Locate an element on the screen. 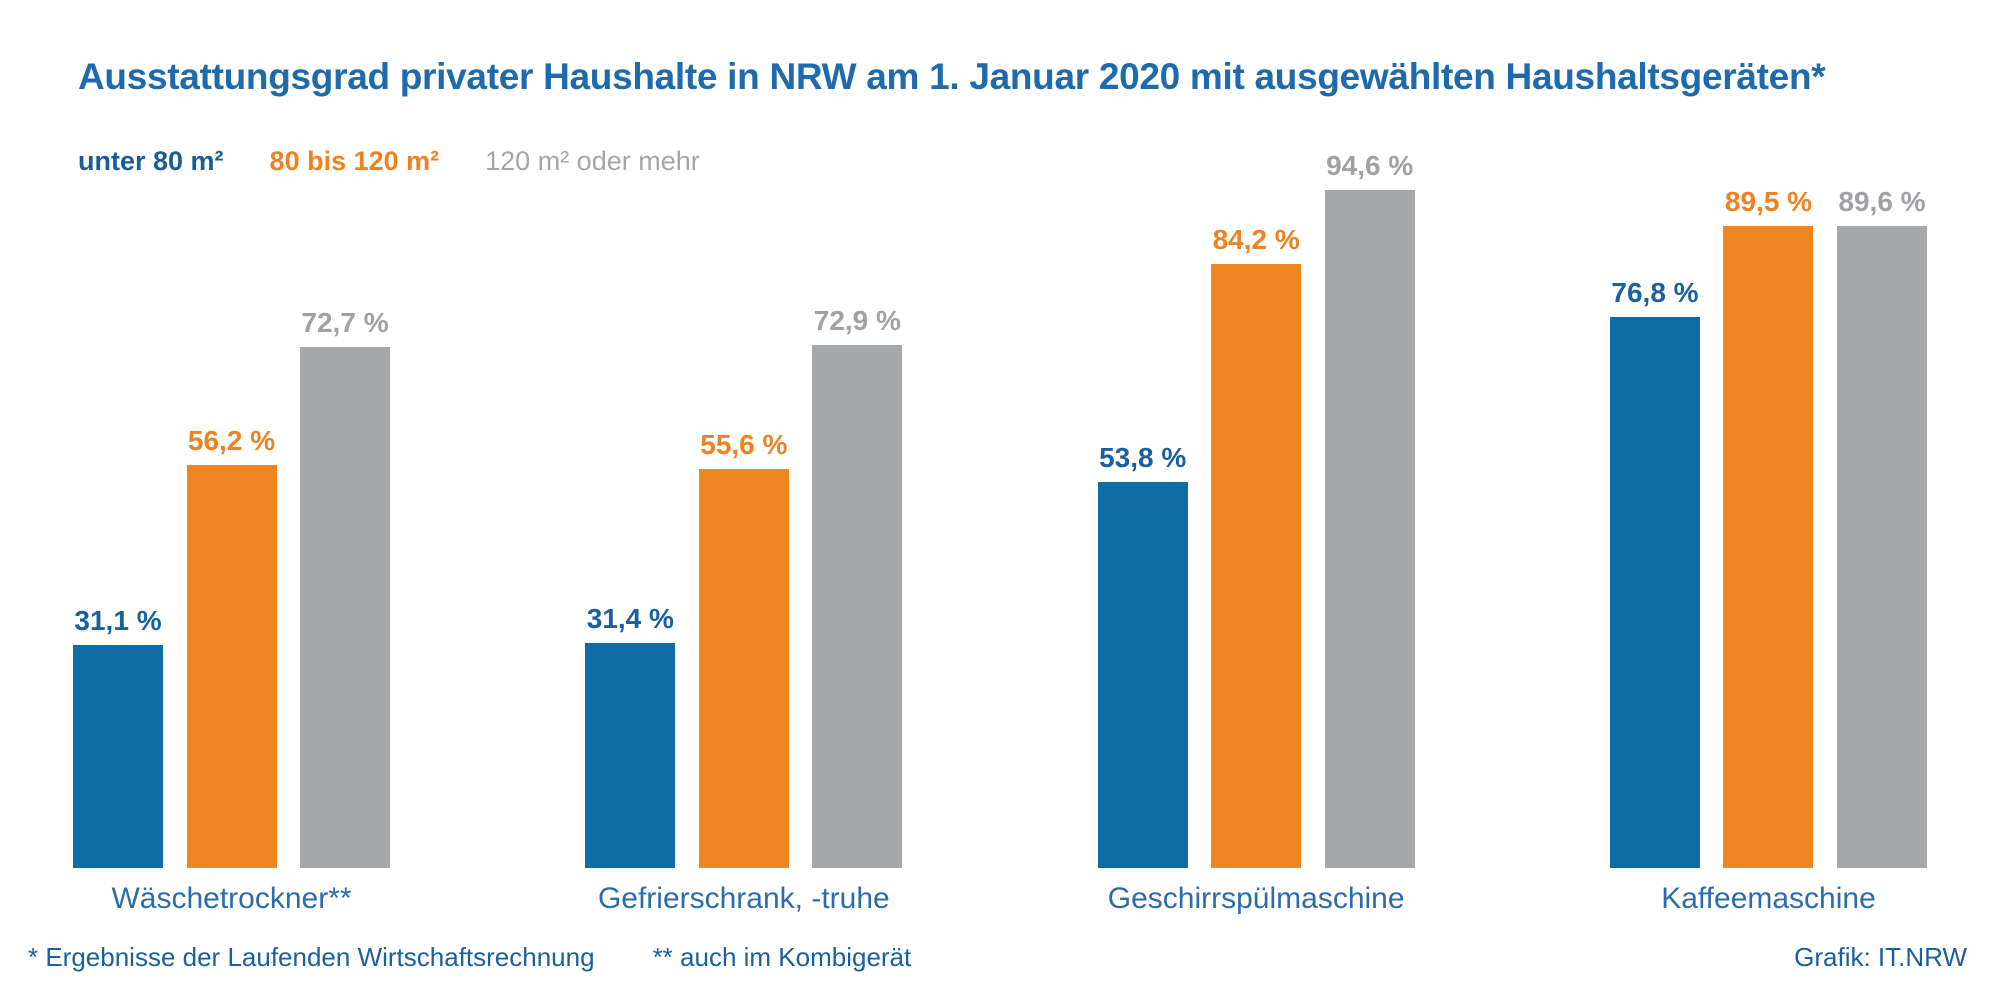 The height and width of the screenshot is (1000, 2000). category-label: Kaffeemaschine is located at coordinates (1768, 898).